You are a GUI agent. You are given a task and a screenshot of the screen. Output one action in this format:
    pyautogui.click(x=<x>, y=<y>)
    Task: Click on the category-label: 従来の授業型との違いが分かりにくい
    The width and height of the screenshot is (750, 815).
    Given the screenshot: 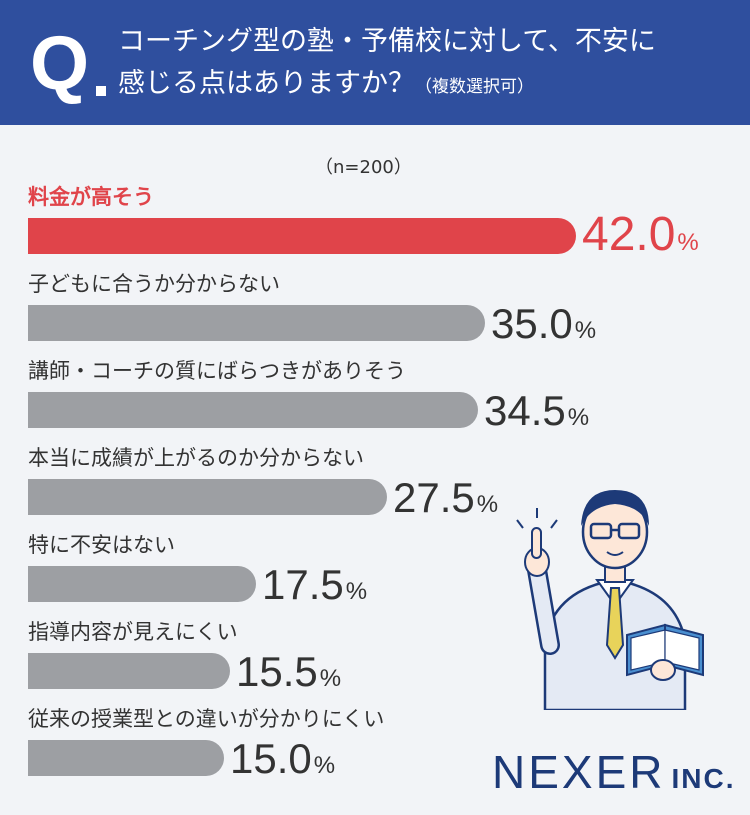 What is the action you would take?
    pyautogui.click(x=206, y=719)
    